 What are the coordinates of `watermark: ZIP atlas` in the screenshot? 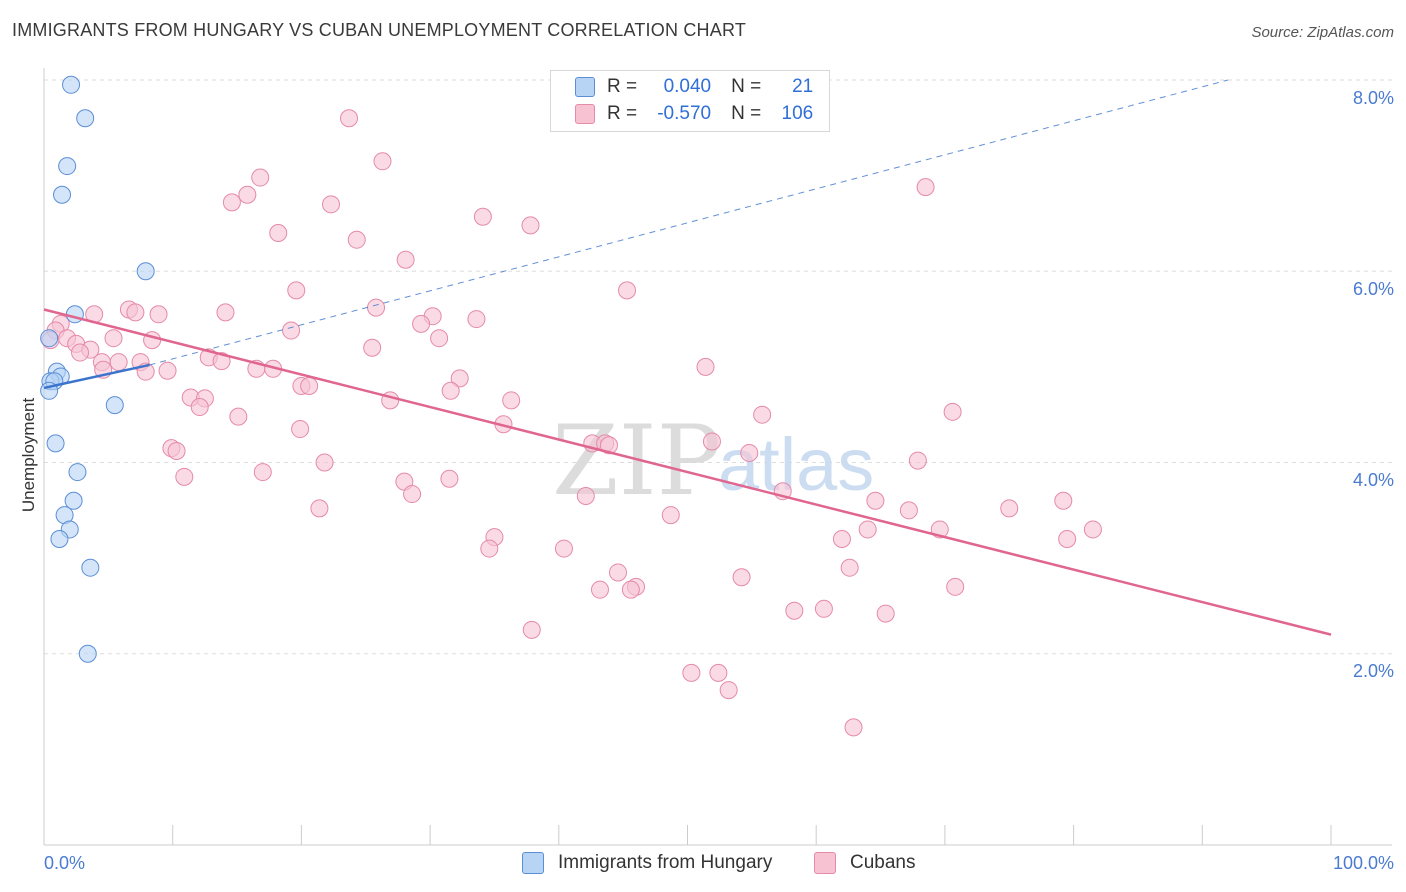 It's located at (713, 461).